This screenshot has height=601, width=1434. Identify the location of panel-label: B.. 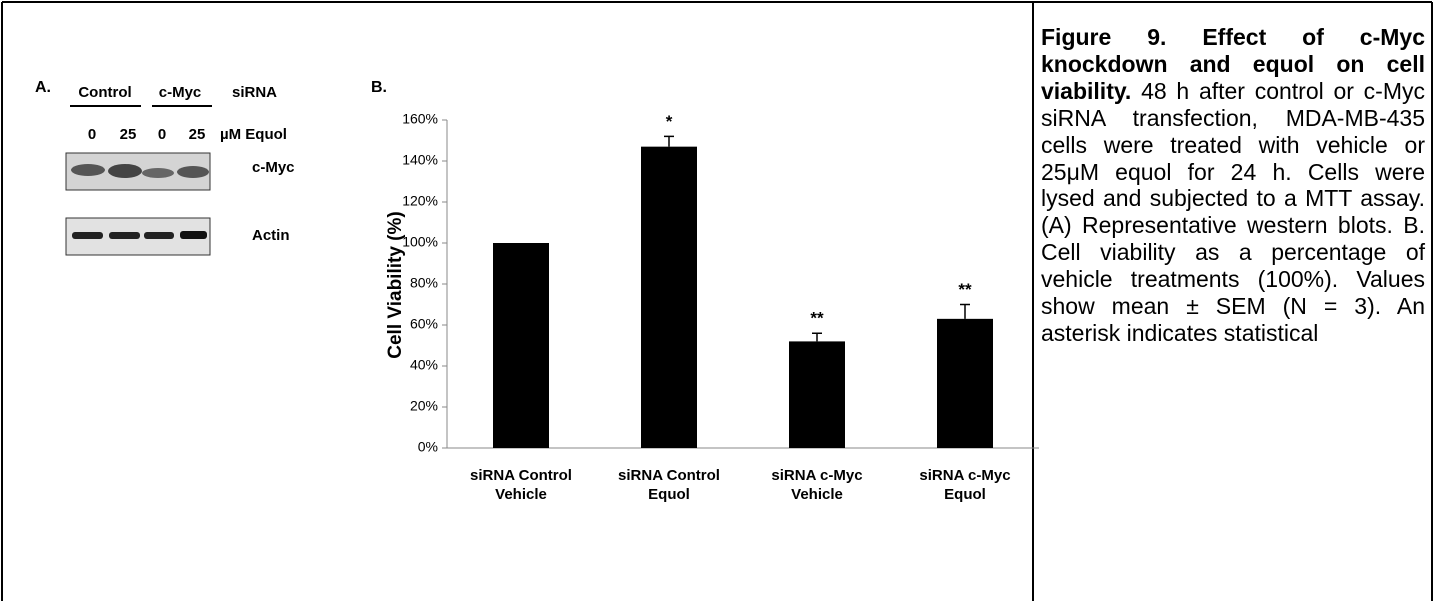
(379, 87).